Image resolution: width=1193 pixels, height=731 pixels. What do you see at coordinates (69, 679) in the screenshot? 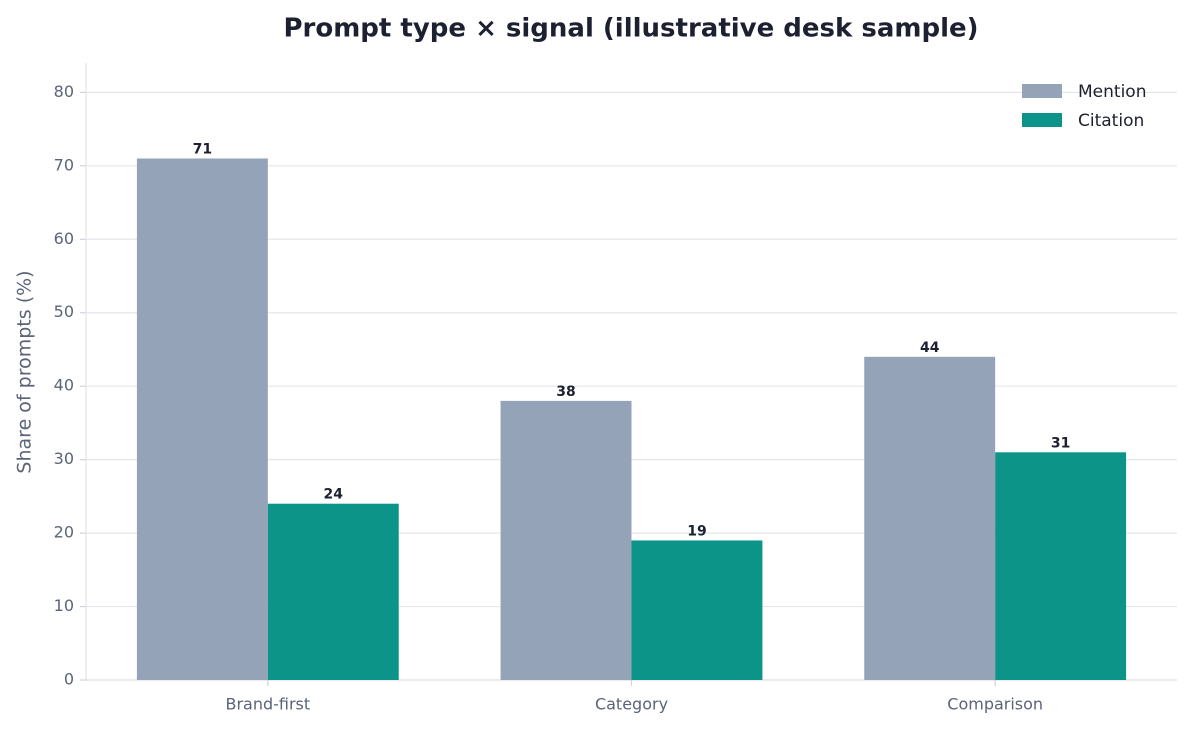
I see `y-tick-label: 0` at bounding box center [69, 679].